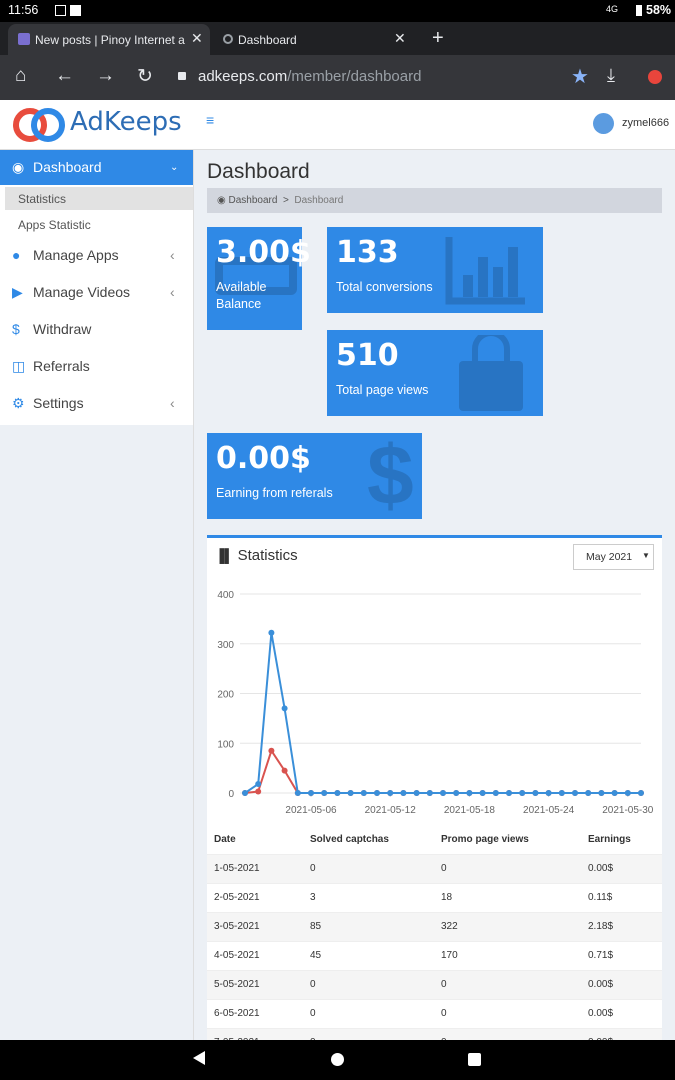 The height and width of the screenshot is (1080, 675). What do you see at coordinates (145, 76) in the screenshot?
I see `reload-button: ↻` at bounding box center [145, 76].